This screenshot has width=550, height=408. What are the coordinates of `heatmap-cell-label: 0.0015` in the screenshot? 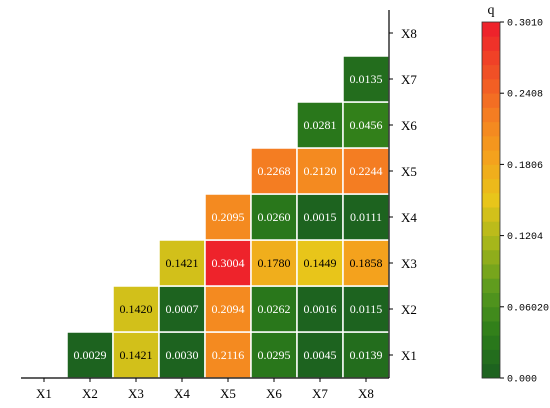 It's located at (320, 217).